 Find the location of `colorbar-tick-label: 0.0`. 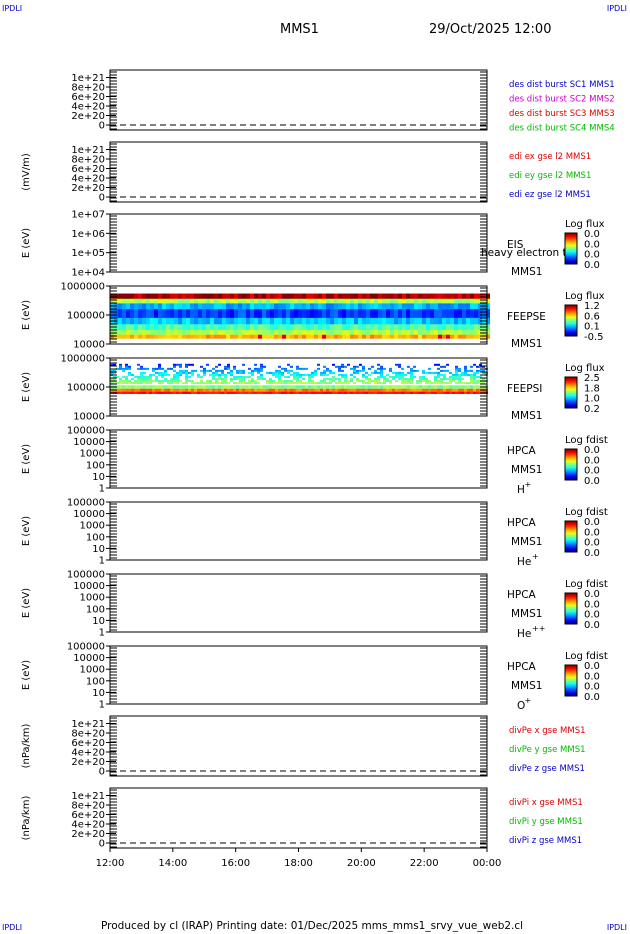

colorbar-tick-label: 0.0 is located at coordinates (592, 522).